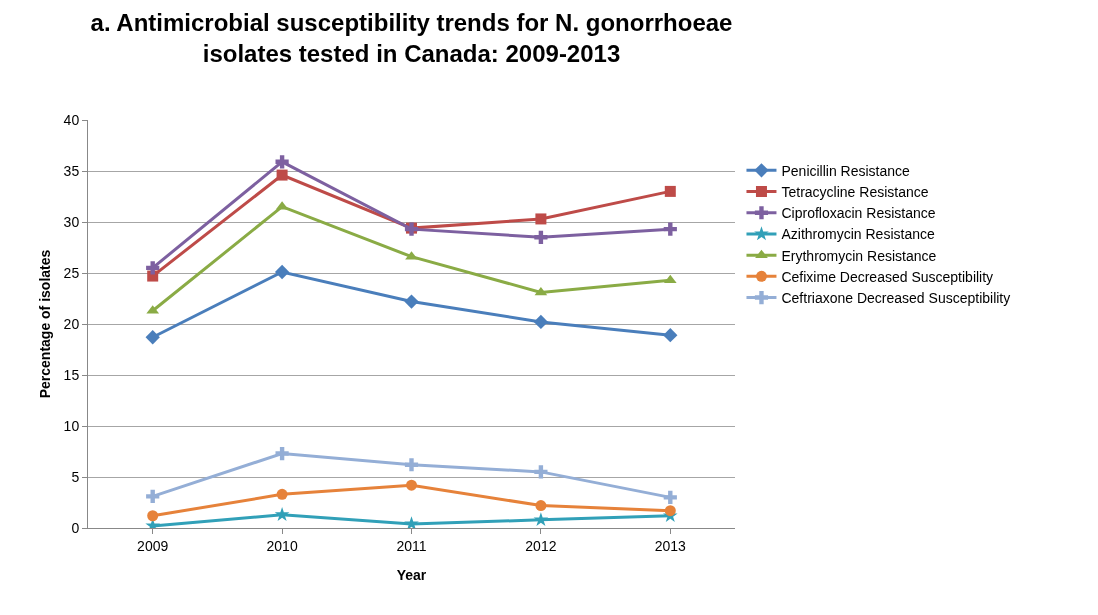  I want to click on y-tick-label: 0, so click(75, 527).